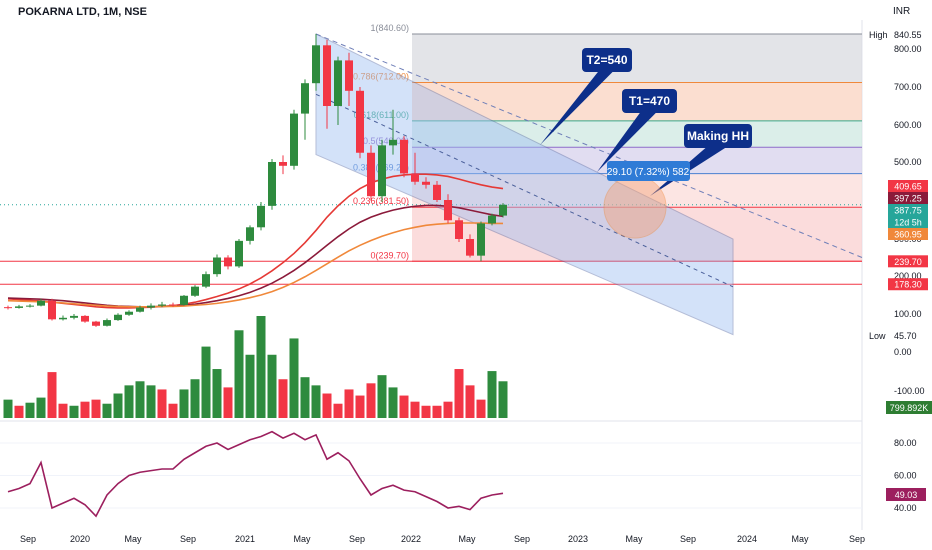  What do you see at coordinates (245, 539) in the screenshot?
I see `x-tick-label: 2021` at bounding box center [245, 539].